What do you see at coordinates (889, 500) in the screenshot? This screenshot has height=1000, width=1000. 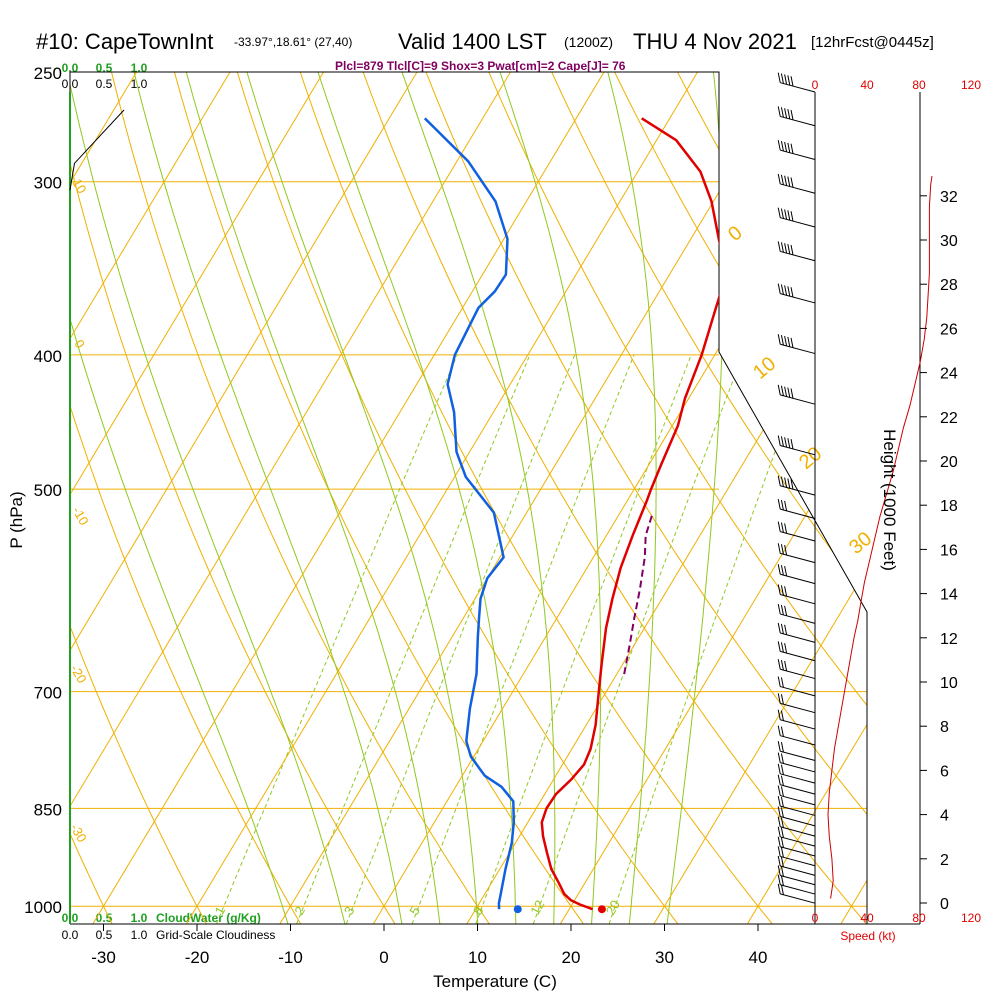 I see `y2-axis-label: Height (1000 Feet)` at bounding box center [889, 500].